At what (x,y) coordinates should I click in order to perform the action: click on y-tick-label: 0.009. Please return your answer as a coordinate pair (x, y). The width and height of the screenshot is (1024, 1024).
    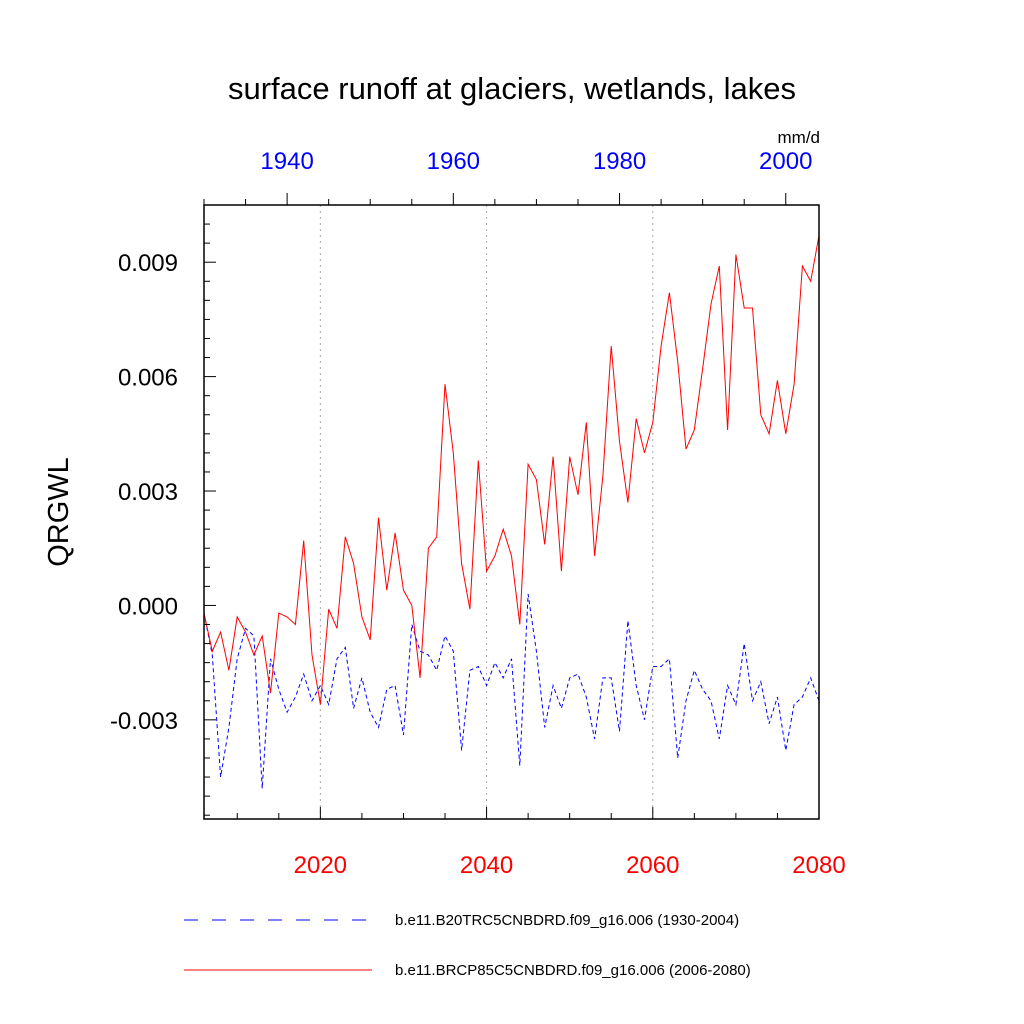
    Looking at the image, I should click on (148, 263).